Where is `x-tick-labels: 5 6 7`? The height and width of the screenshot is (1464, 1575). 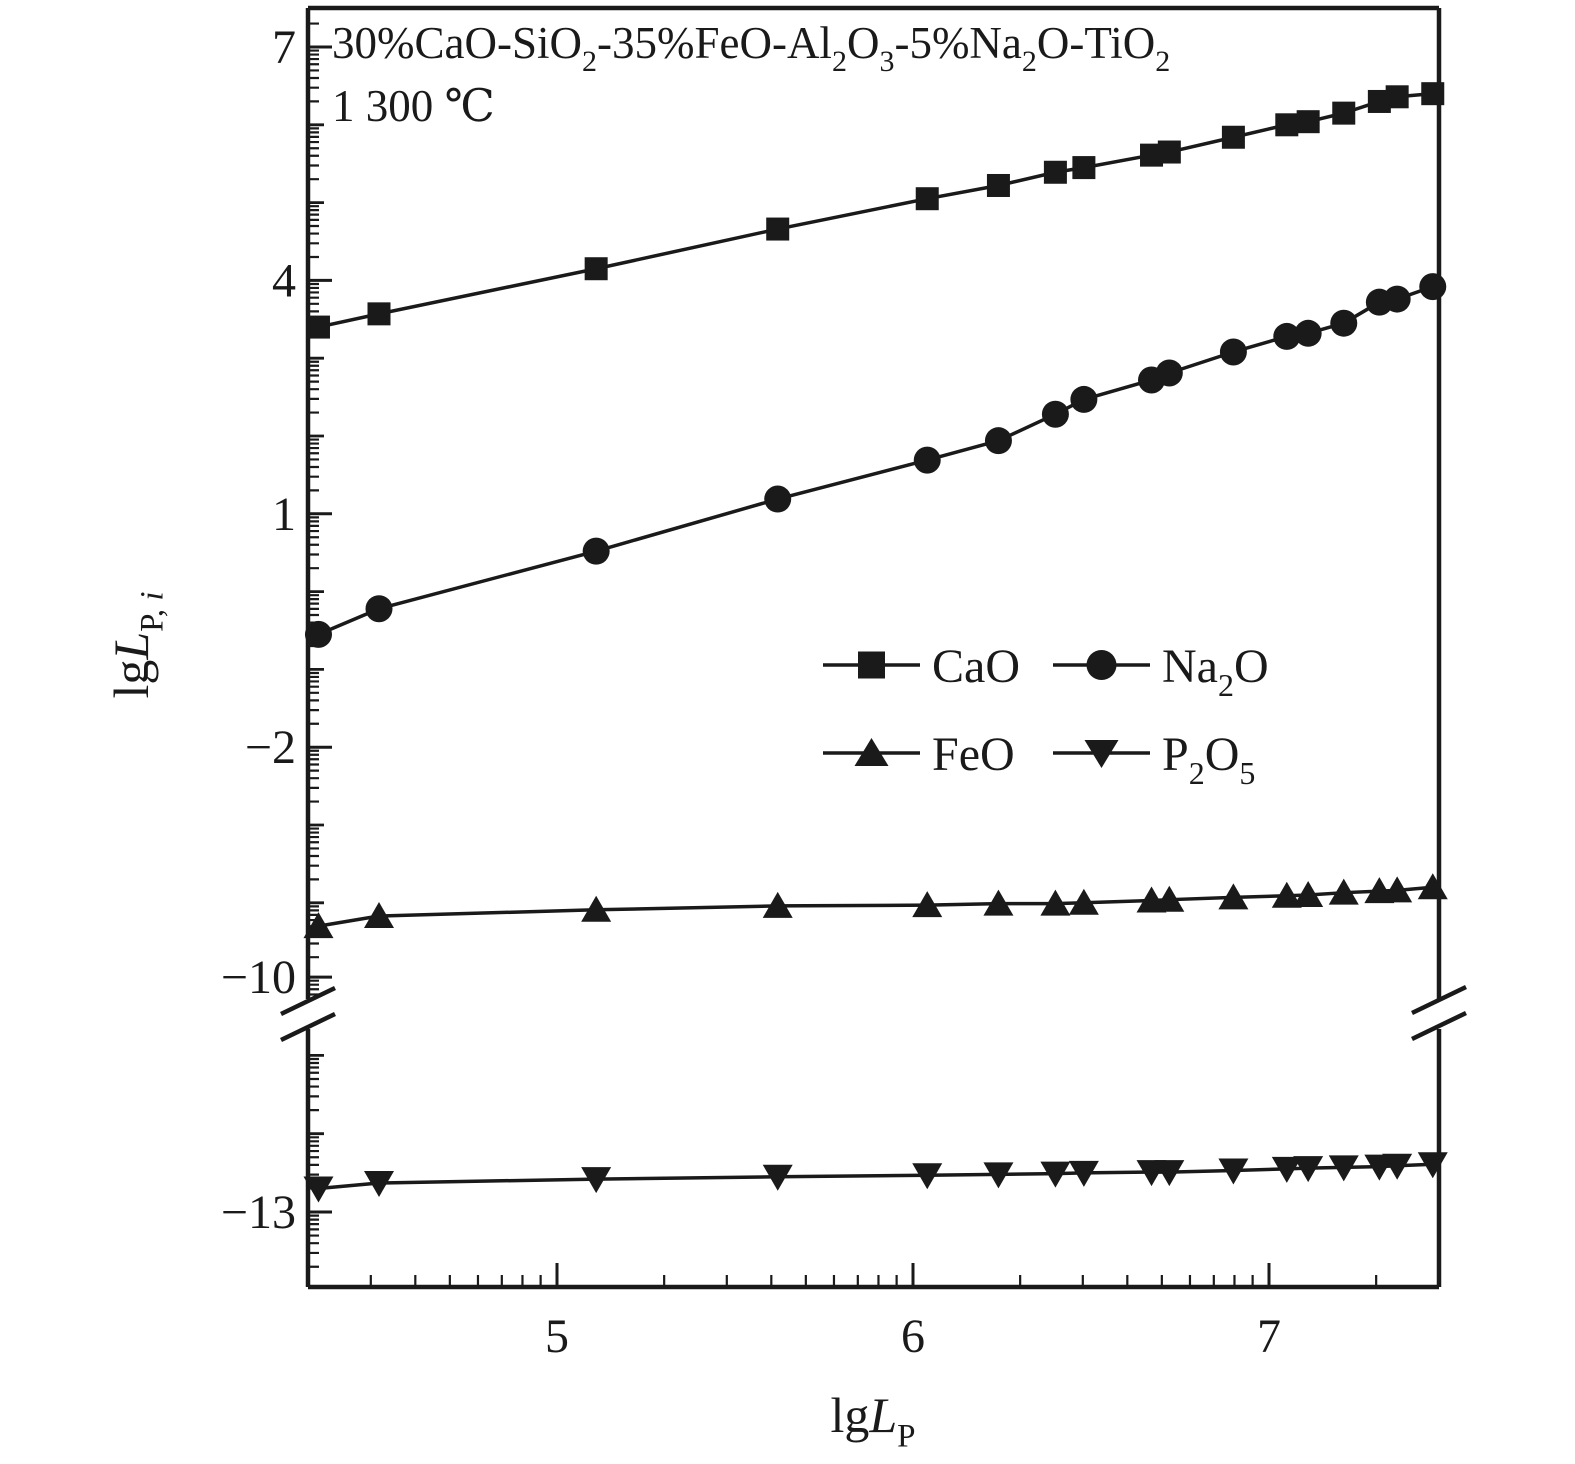
x-tick-labels: 5 6 7 is located at coordinates (913, 1336).